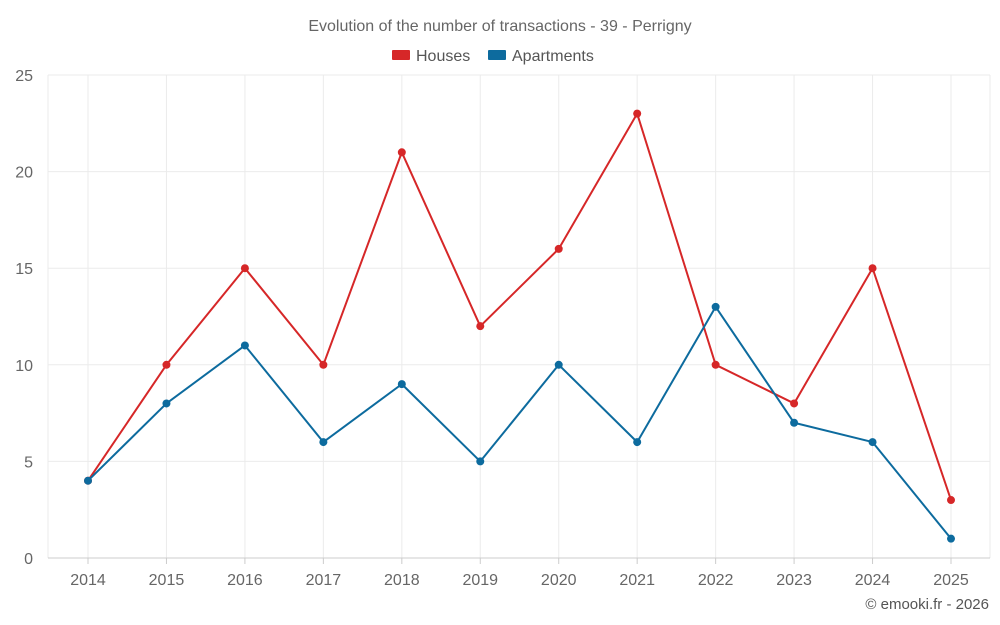  Describe the element at coordinates (24, 269) in the screenshot. I see `y-tick-label: 15` at that location.